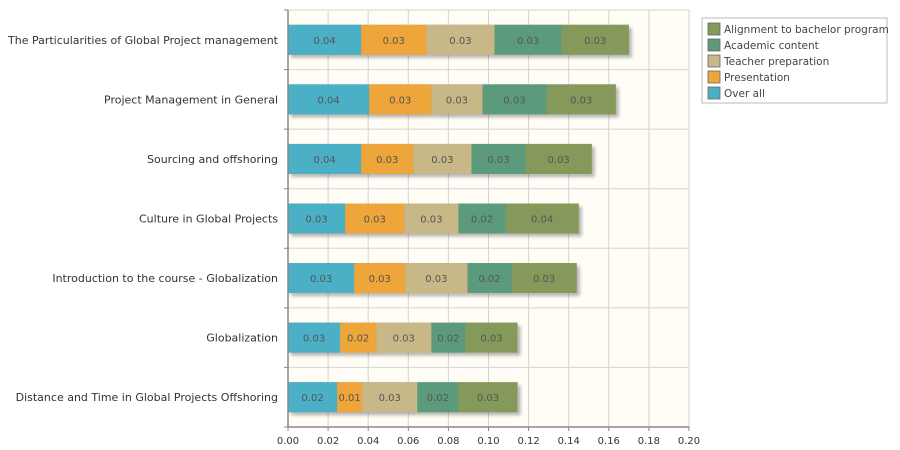  I want to click on legend-box, so click(794, 60).